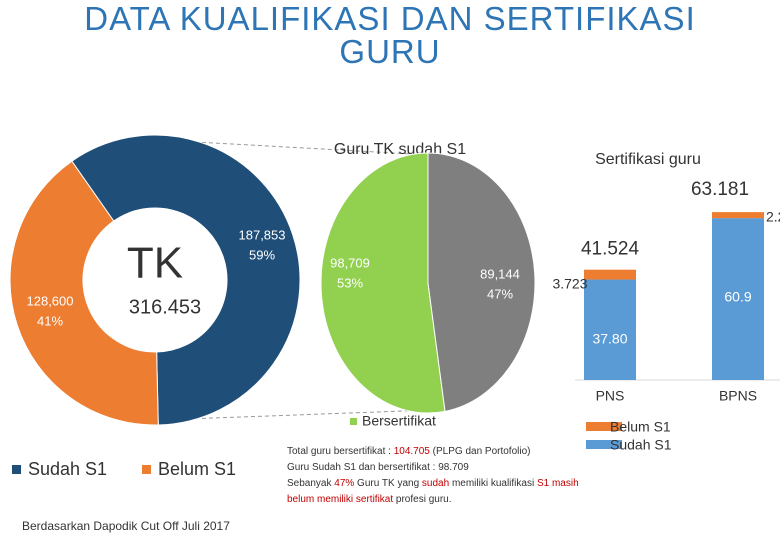  What do you see at coordinates (50, 300) in the screenshot?
I see `value-label: 128,600` at bounding box center [50, 300].